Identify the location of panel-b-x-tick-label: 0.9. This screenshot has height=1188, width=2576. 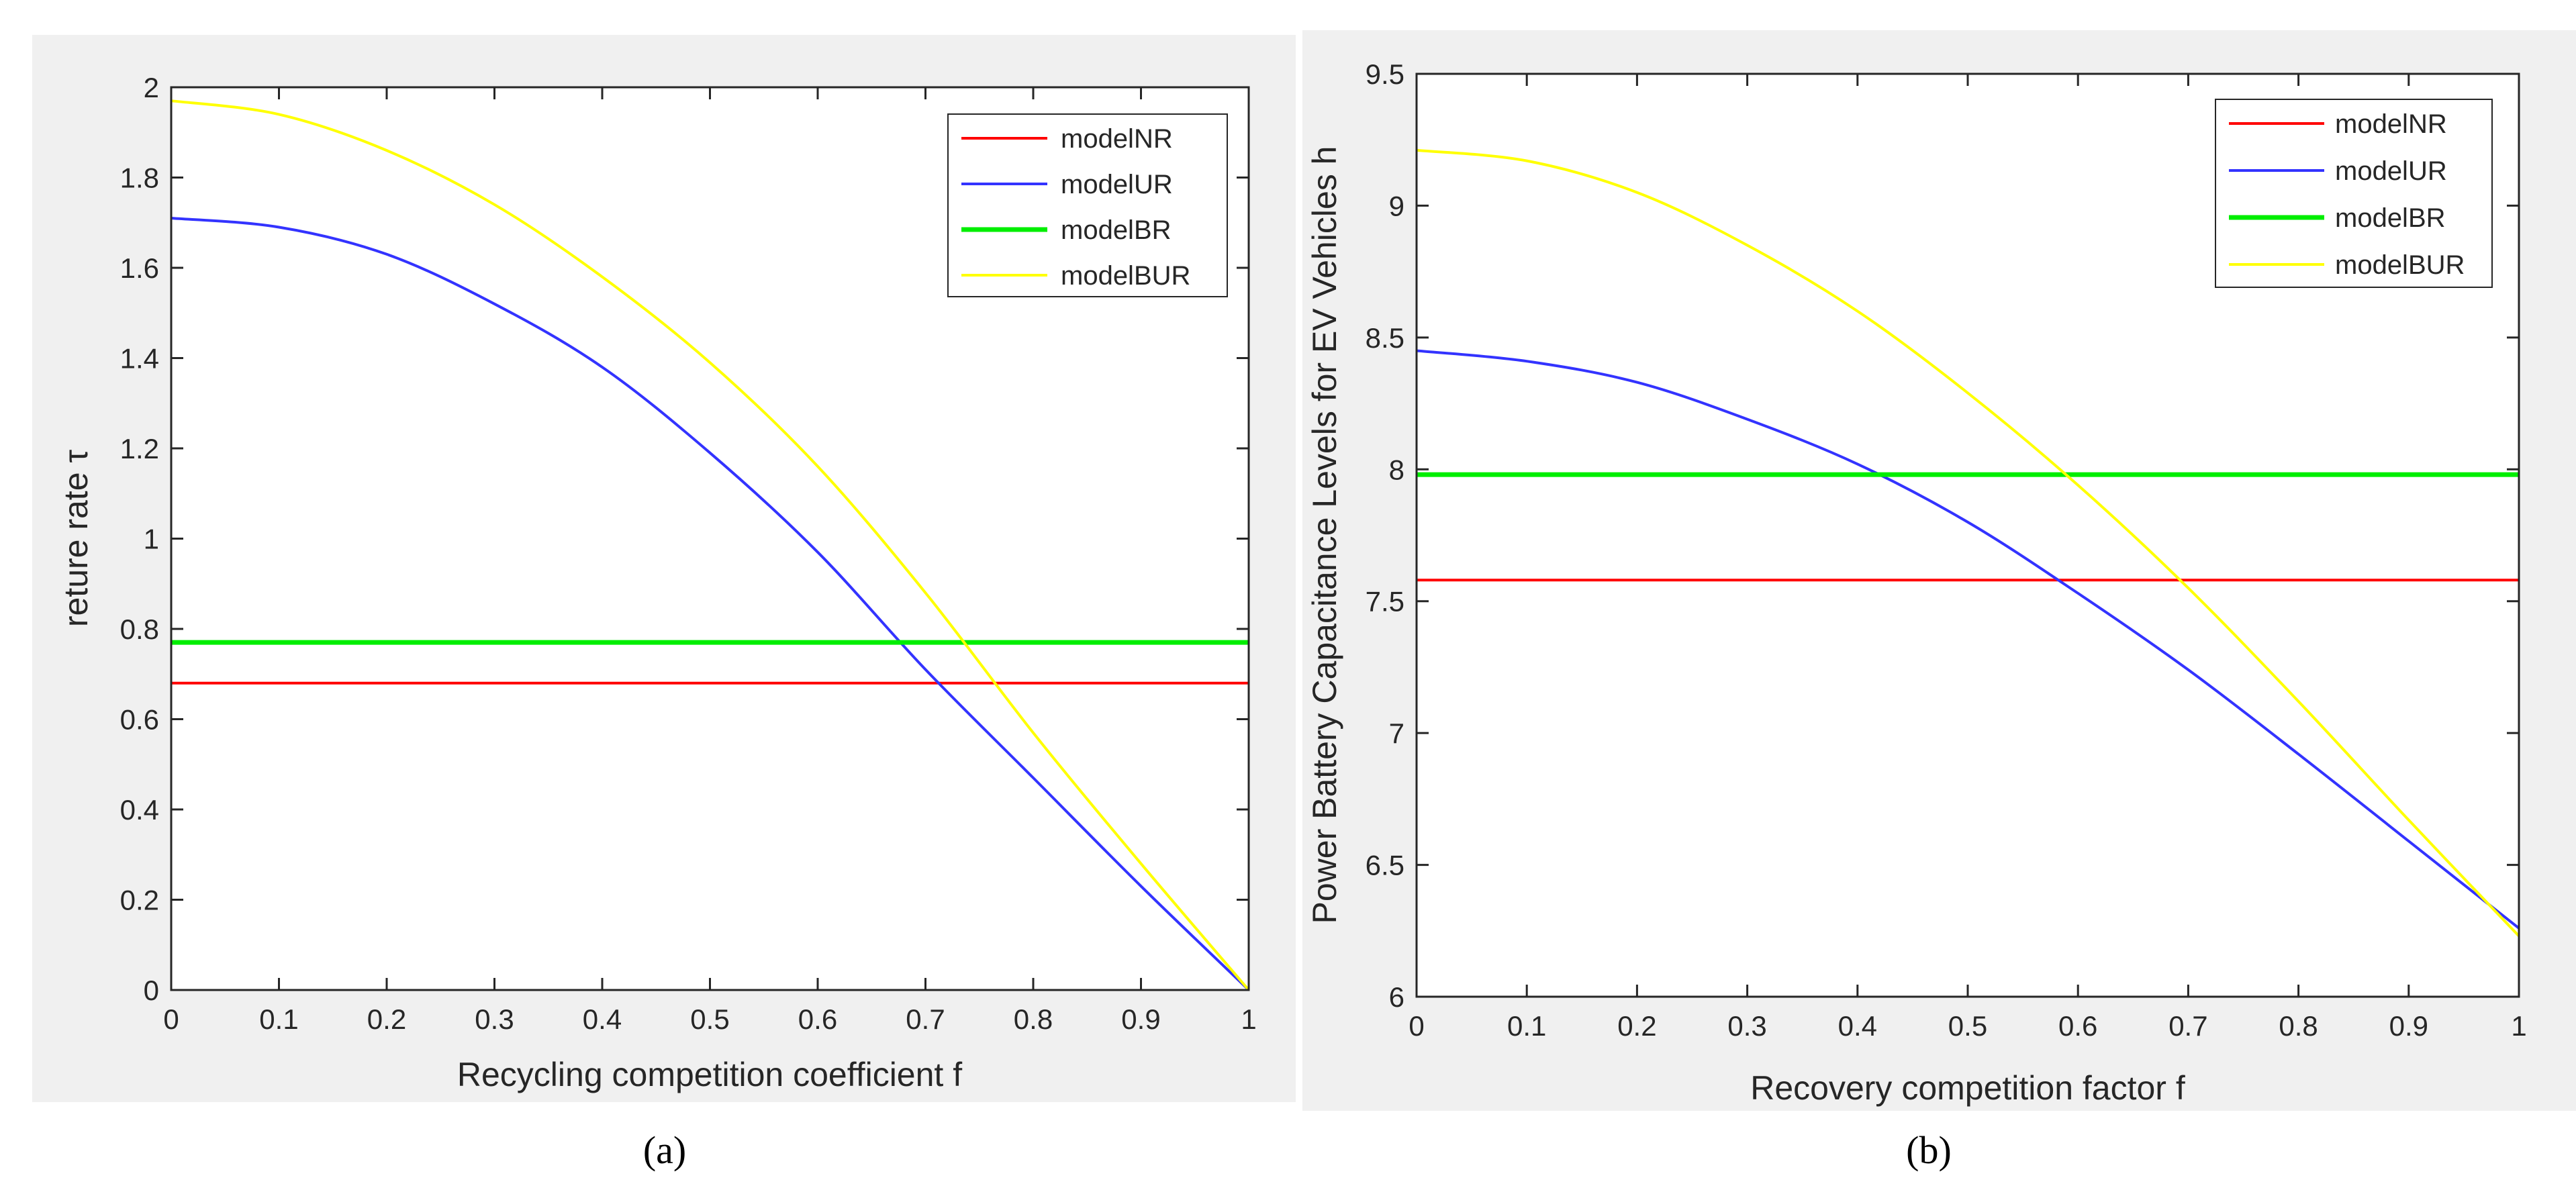
(2408, 1026).